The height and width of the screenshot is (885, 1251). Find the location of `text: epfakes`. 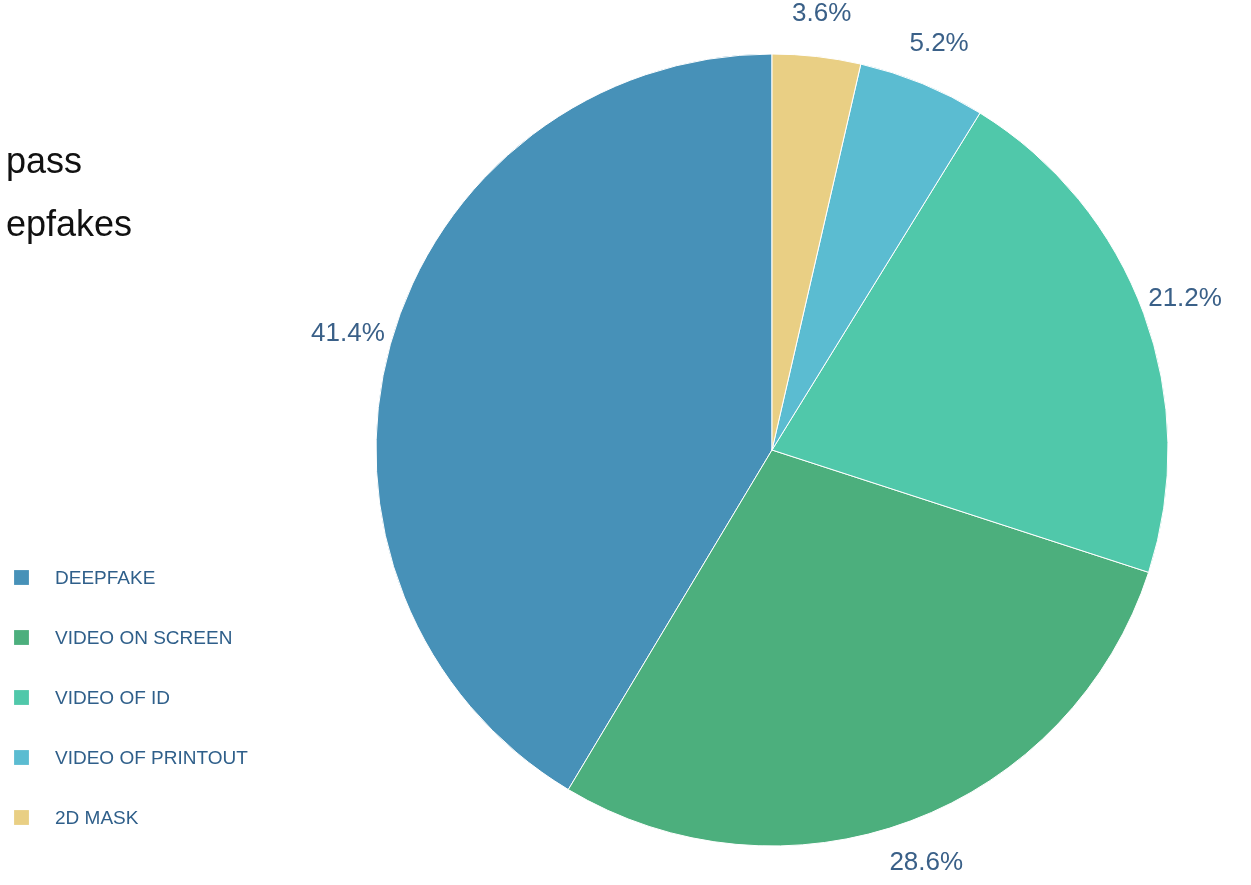

text: epfakes is located at coordinates (69, 223).